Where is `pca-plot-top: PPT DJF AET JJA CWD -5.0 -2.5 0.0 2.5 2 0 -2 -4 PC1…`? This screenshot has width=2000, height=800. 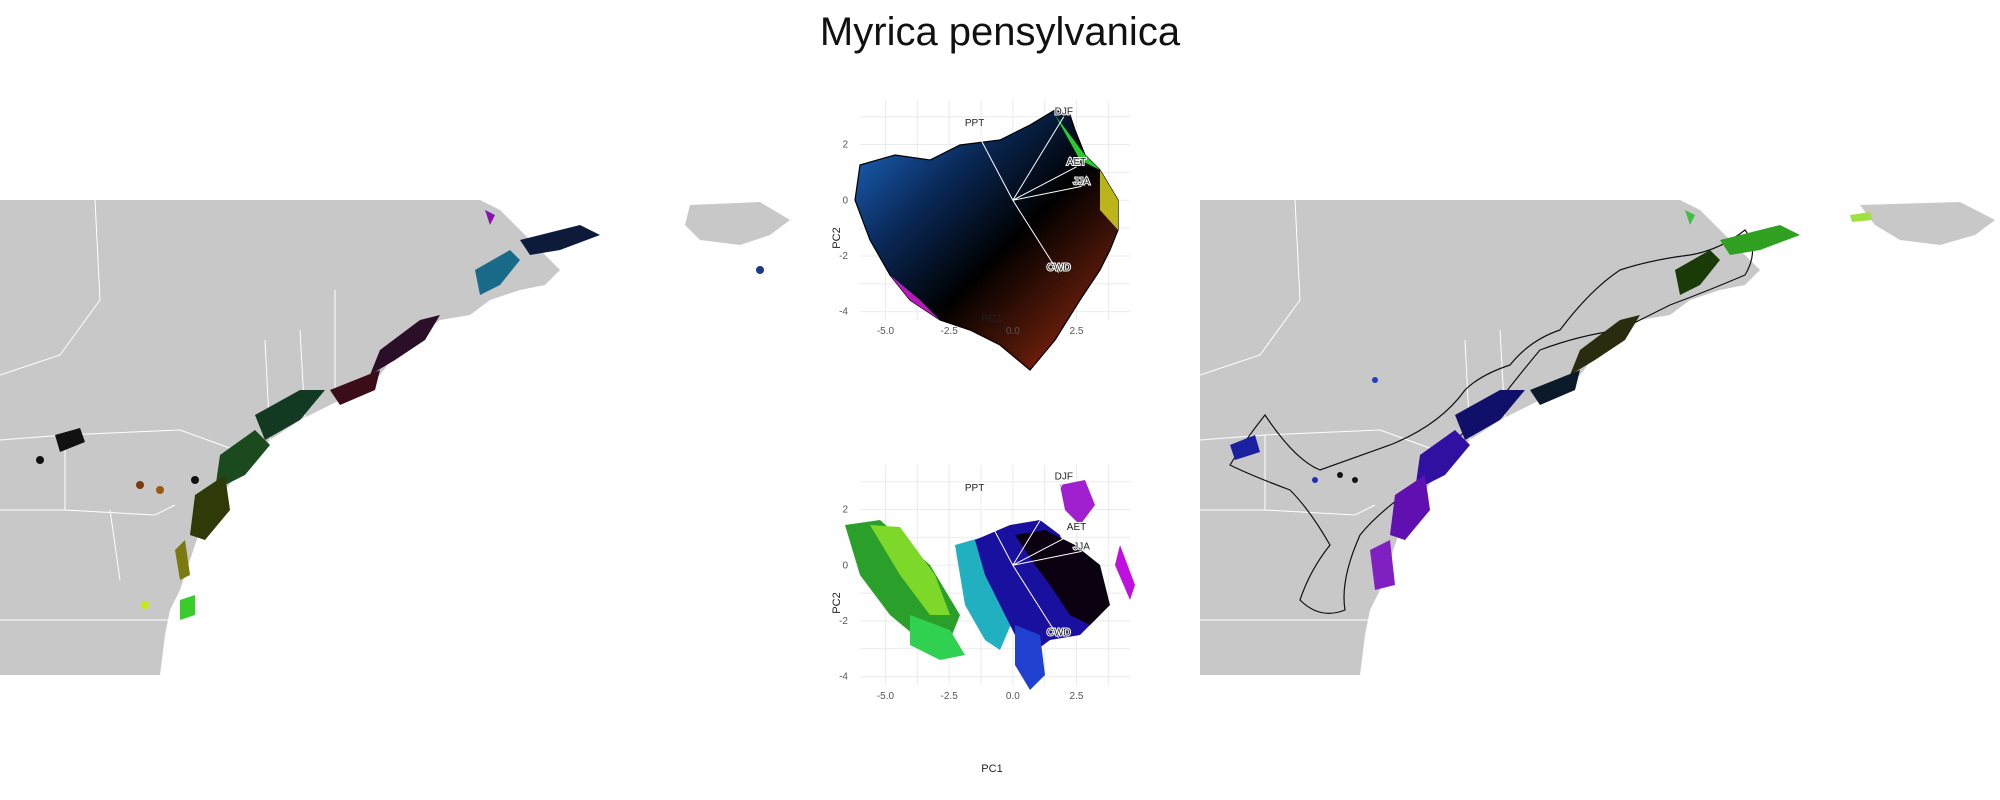 pca-plot-top: PPT DJF AET JJA CWD -5.0 -2.5 0.0 2.5 2 0 -2 -4 PC1… is located at coordinates (1015, 240).